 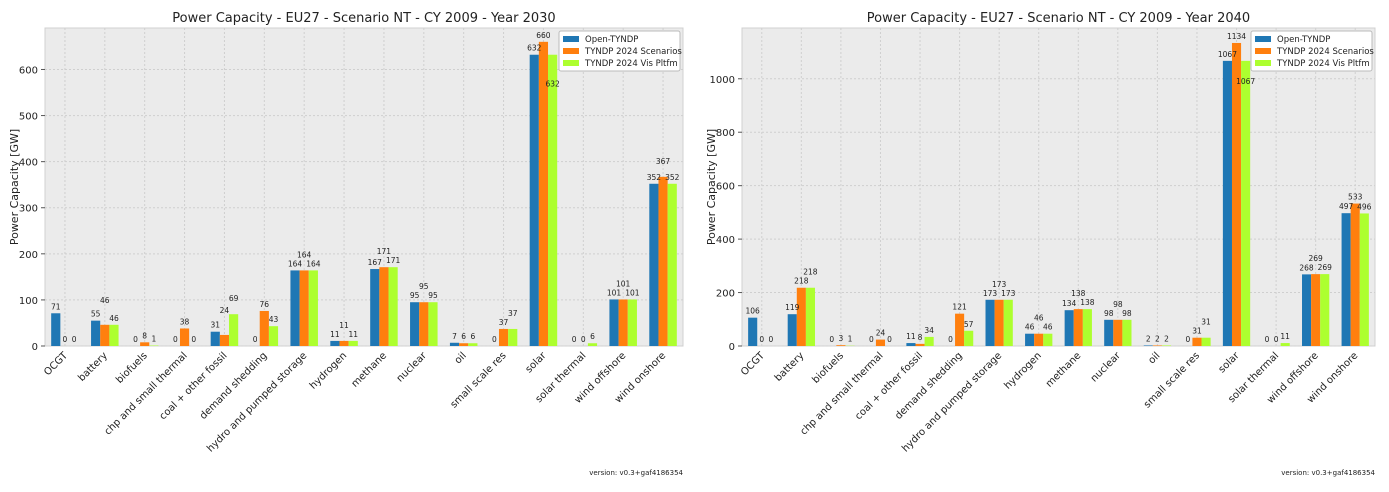 I want to click on bar-value-label: 171, so click(x=384, y=251).